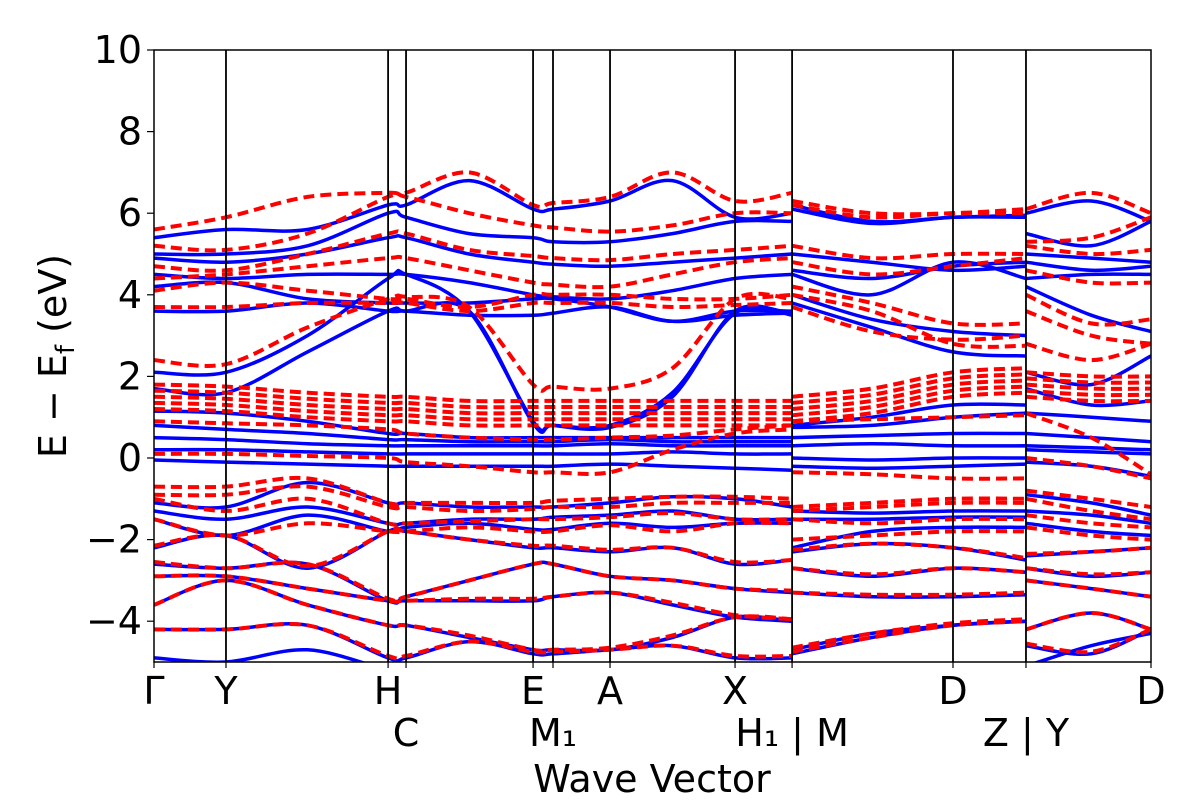 The image size is (1200, 804). What do you see at coordinates (533, 691) in the screenshot?
I see `x-tick-label: E` at bounding box center [533, 691].